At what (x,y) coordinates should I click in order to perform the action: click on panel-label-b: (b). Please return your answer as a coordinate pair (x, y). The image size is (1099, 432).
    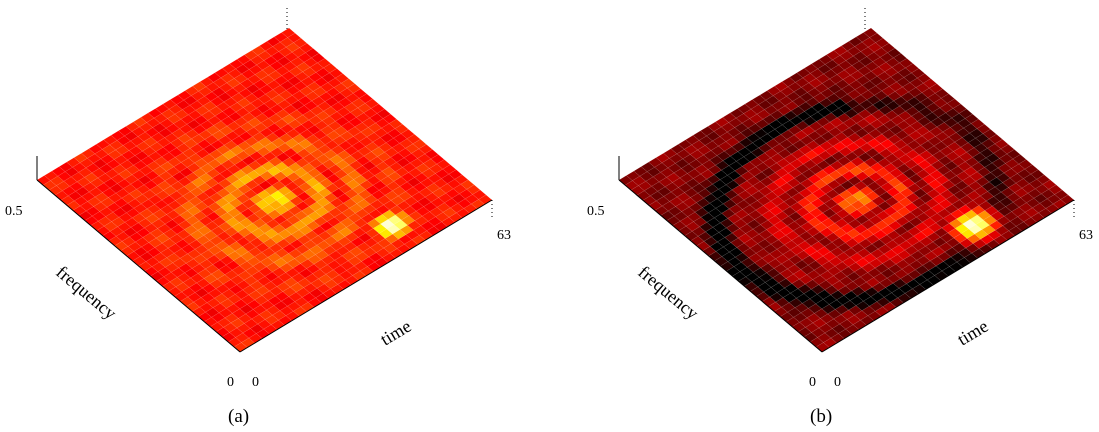
    Looking at the image, I should click on (821, 416).